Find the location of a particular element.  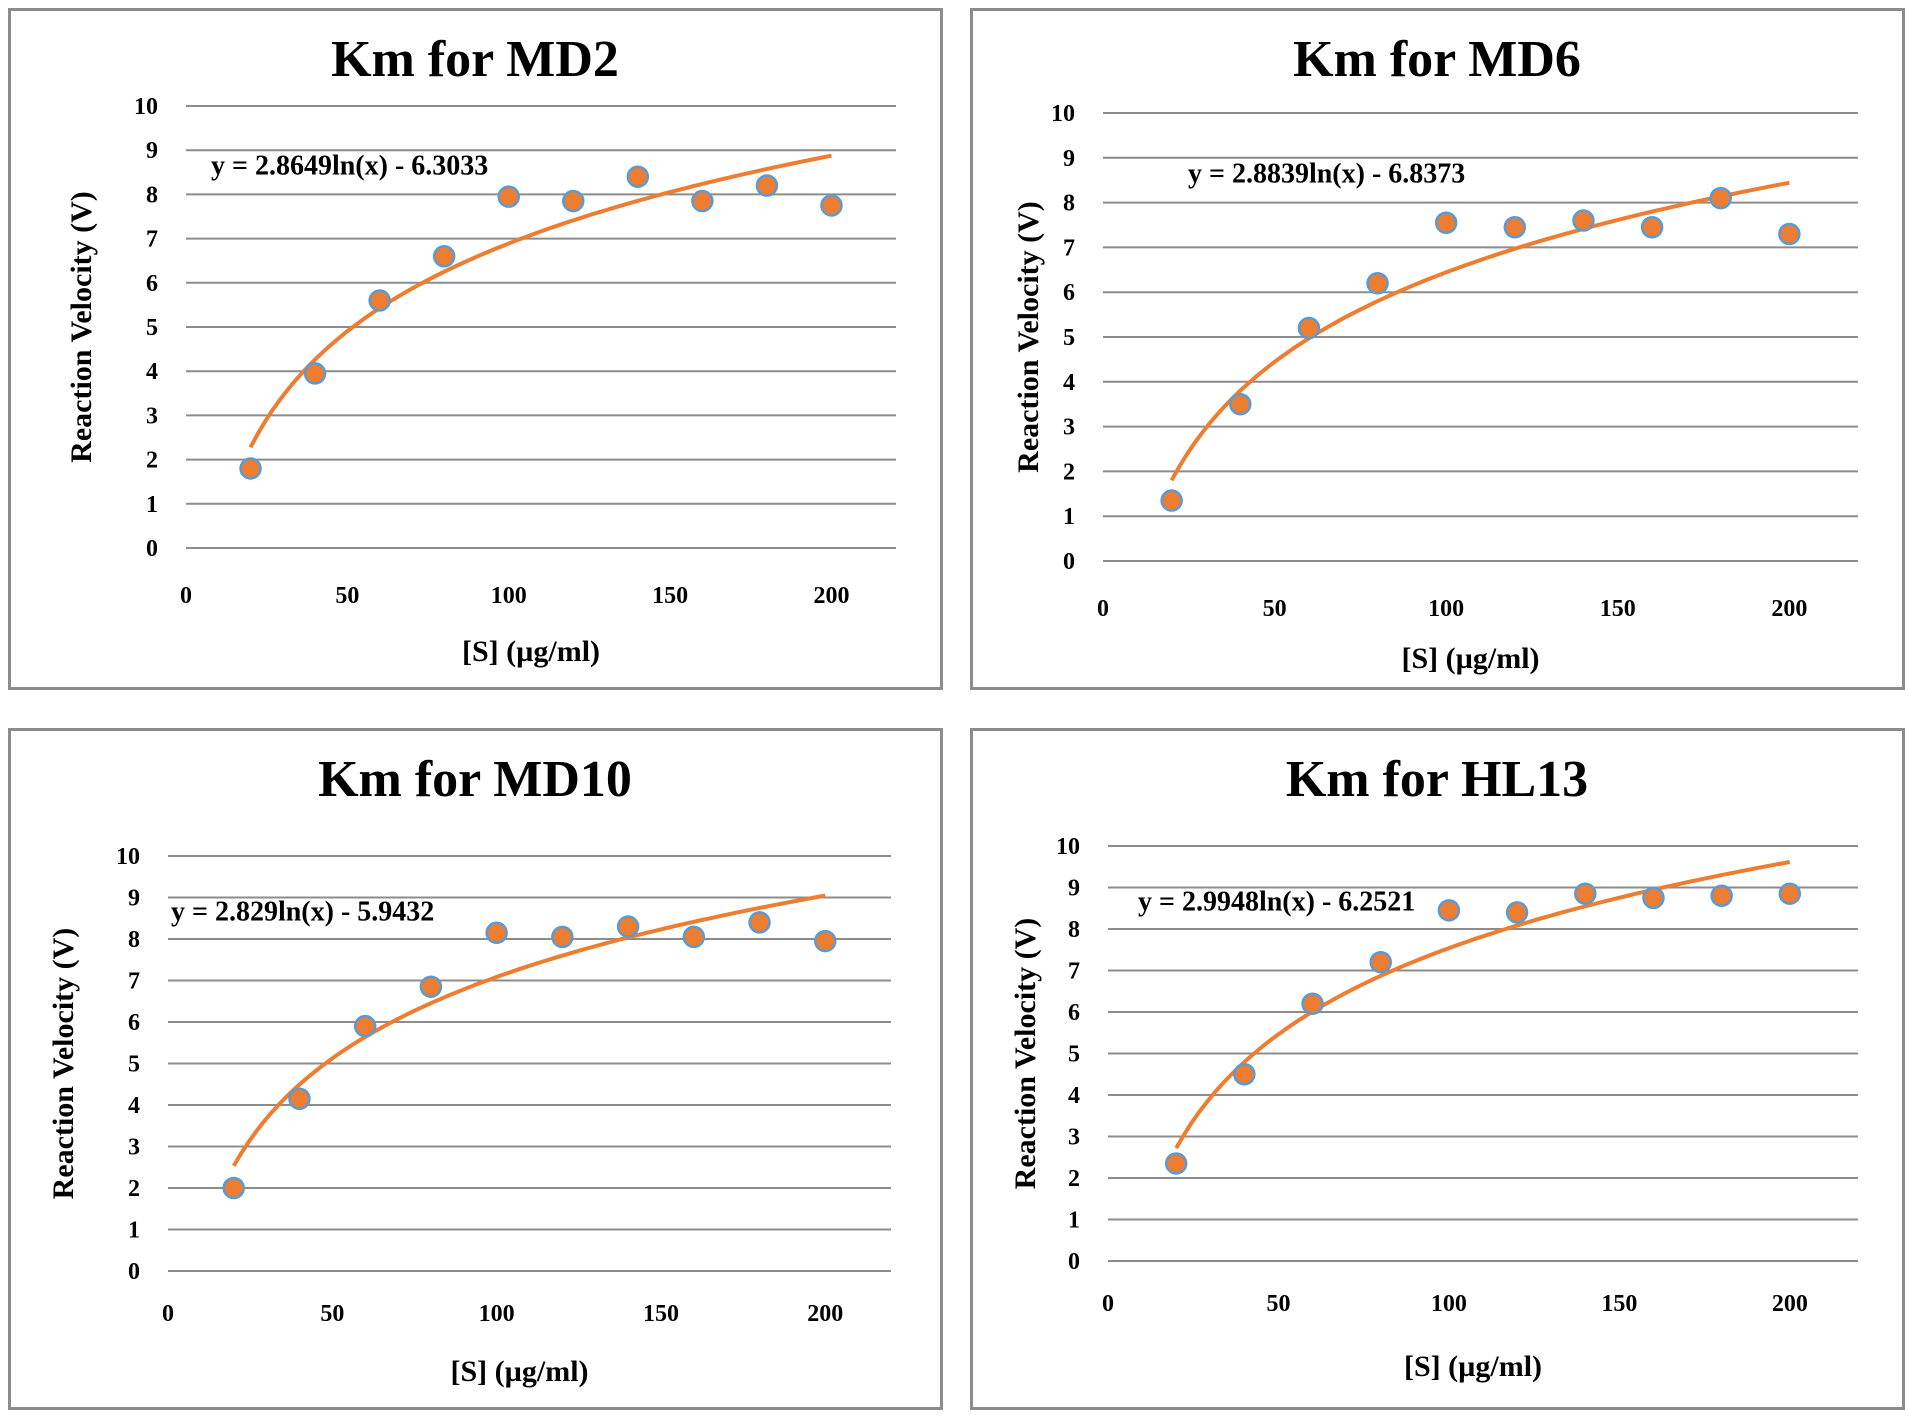

trendline-equation: y = 2.8649ln(x) - 6.3033 is located at coordinates (349, 166).